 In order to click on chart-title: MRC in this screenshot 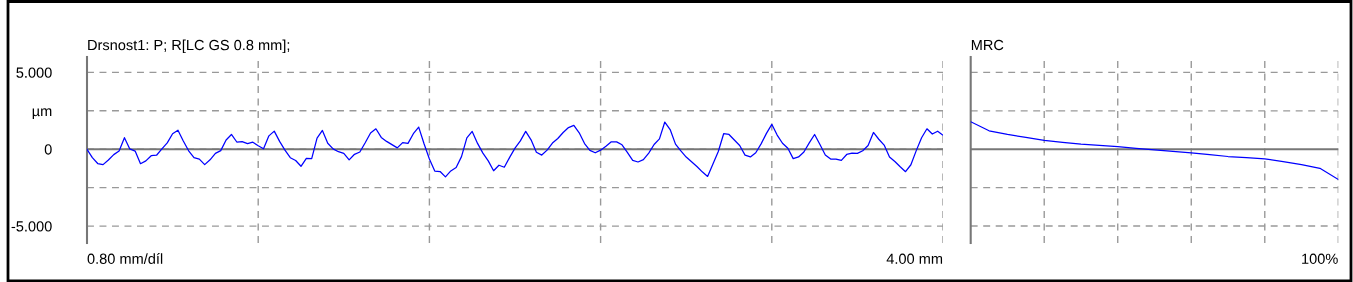, I will do `click(987, 45)`.